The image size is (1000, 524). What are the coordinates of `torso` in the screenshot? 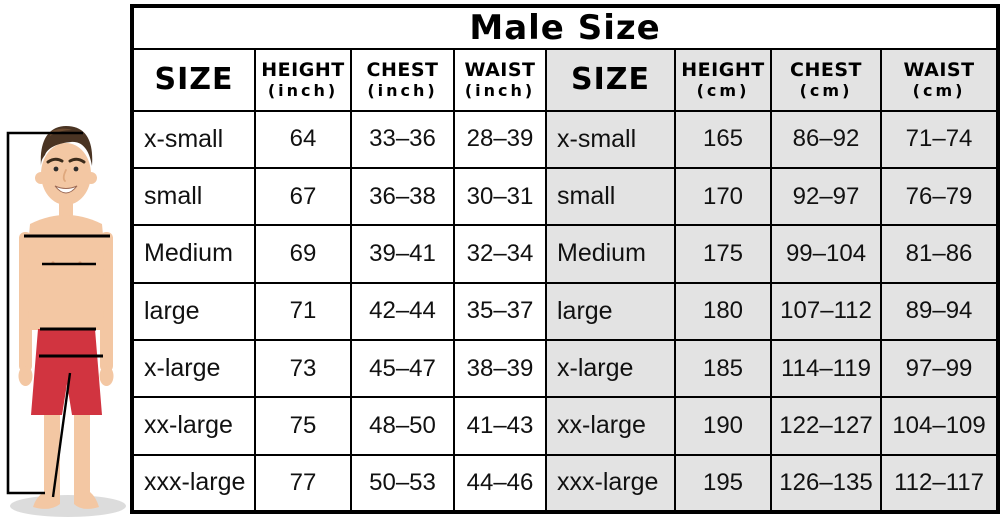 It's located at (66, 272).